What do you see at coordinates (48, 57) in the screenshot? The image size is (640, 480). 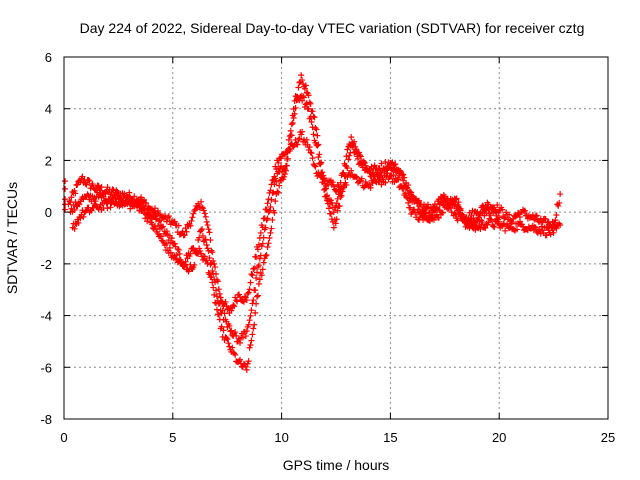 I see `y-tick-label: 6` at bounding box center [48, 57].